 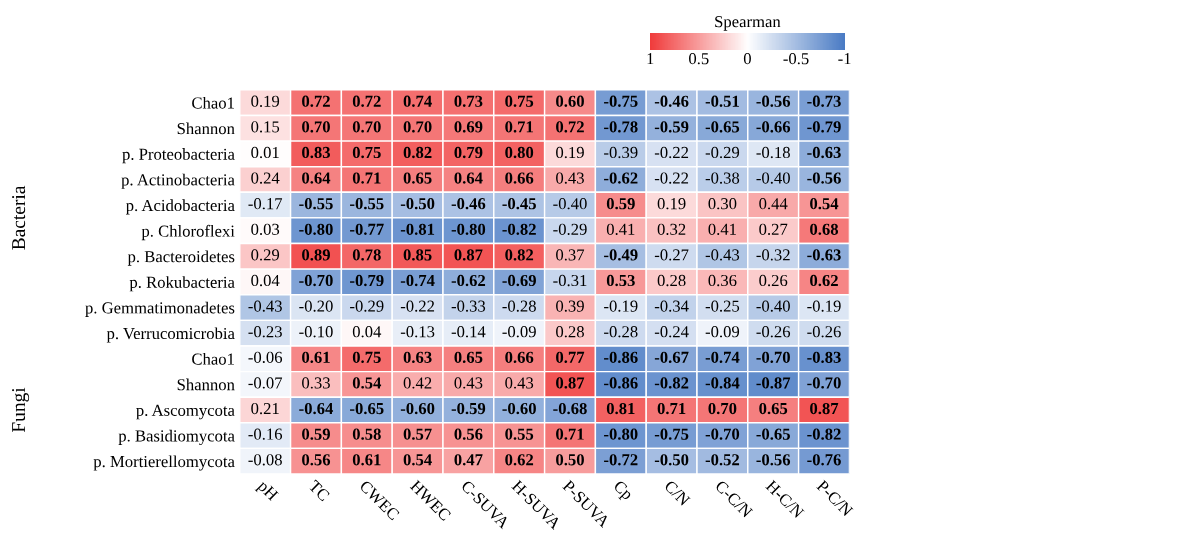 What do you see at coordinates (773, 332) in the screenshot?
I see `data-label: -0.26` at bounding box center [773, 332].